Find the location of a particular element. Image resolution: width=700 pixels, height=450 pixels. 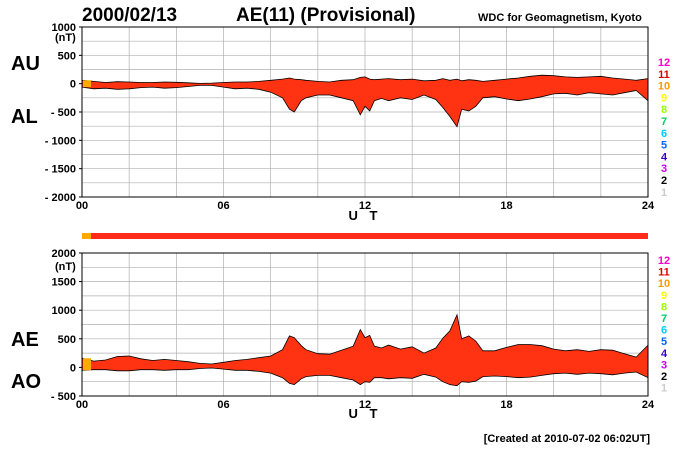

au-al-unit-label: (nT) is located at coordinates (65, 38).